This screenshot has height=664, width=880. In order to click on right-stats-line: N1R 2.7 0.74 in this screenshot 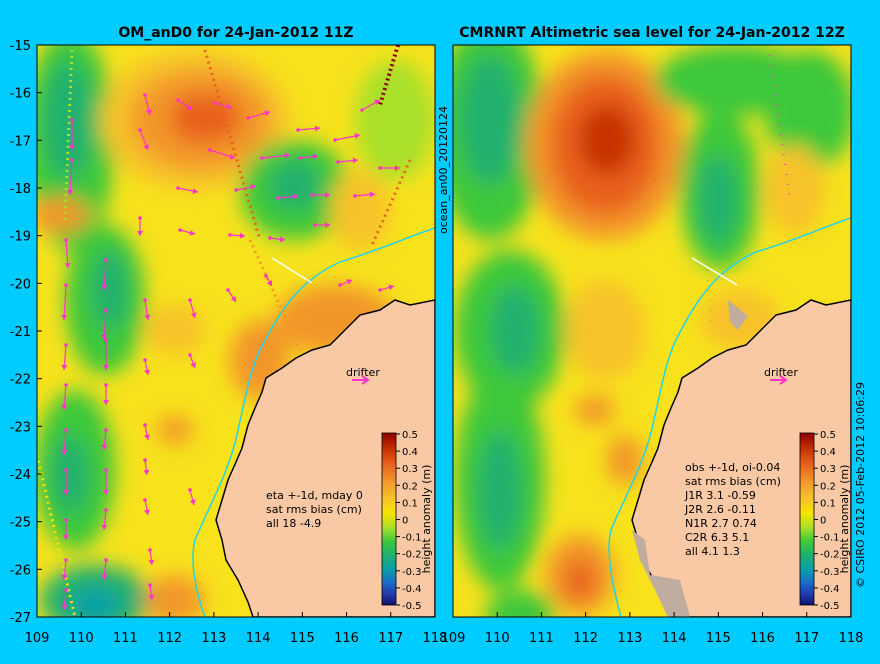, I will do `click(721, 523)`.